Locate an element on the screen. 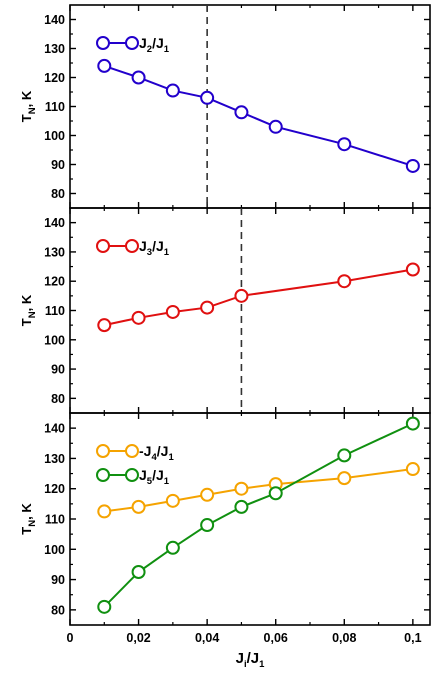  x-axis-title-sub: i is located at coordinates (245, 664).